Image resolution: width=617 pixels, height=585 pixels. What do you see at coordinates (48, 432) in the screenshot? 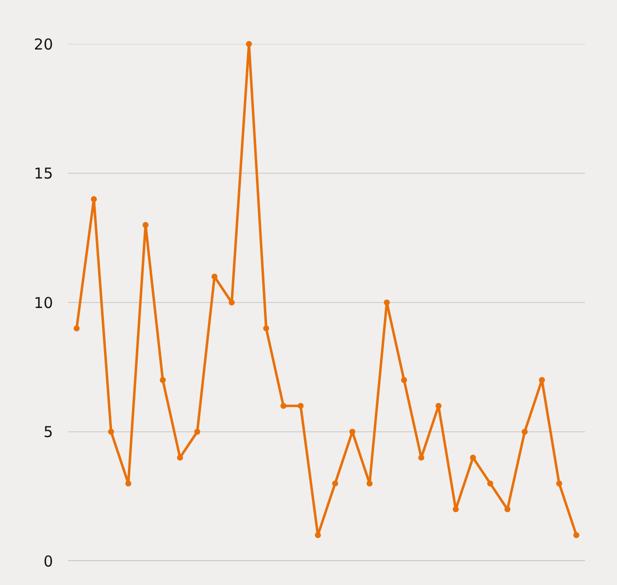
I see `y-tick-label: 5` at bounding box center [48, 432].